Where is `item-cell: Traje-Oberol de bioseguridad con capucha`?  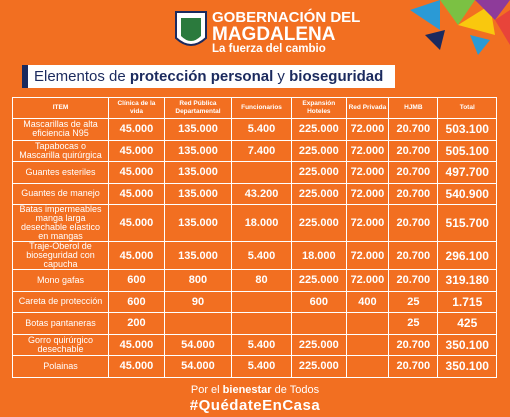 item-cell: Traje-Oberol de bioseguridad con capucha is located at coordinates (60, 255).